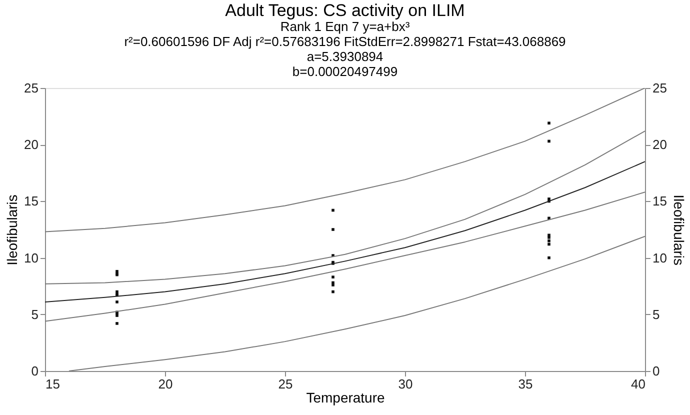 This screenshot has width=690, height=415. I want to click on y2-tick-label: 5, so click(656, 314).